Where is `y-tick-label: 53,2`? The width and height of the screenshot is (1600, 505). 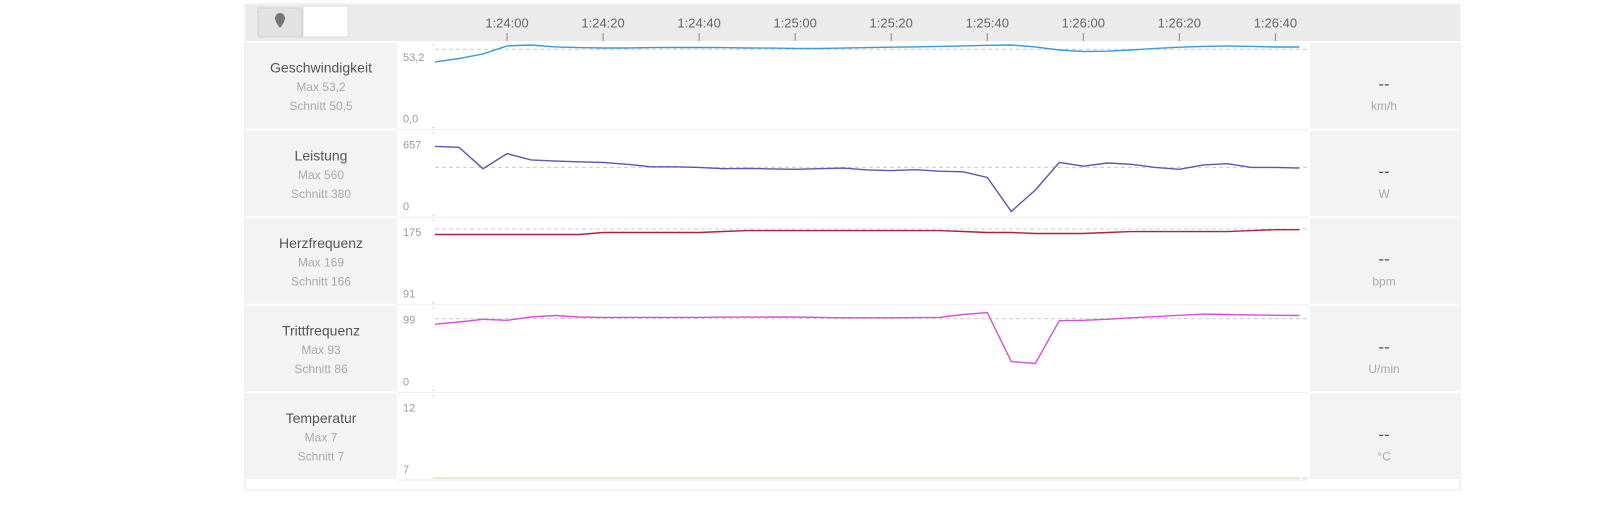 y-tick-label: 53,2 is located at coordinates (413, 58).